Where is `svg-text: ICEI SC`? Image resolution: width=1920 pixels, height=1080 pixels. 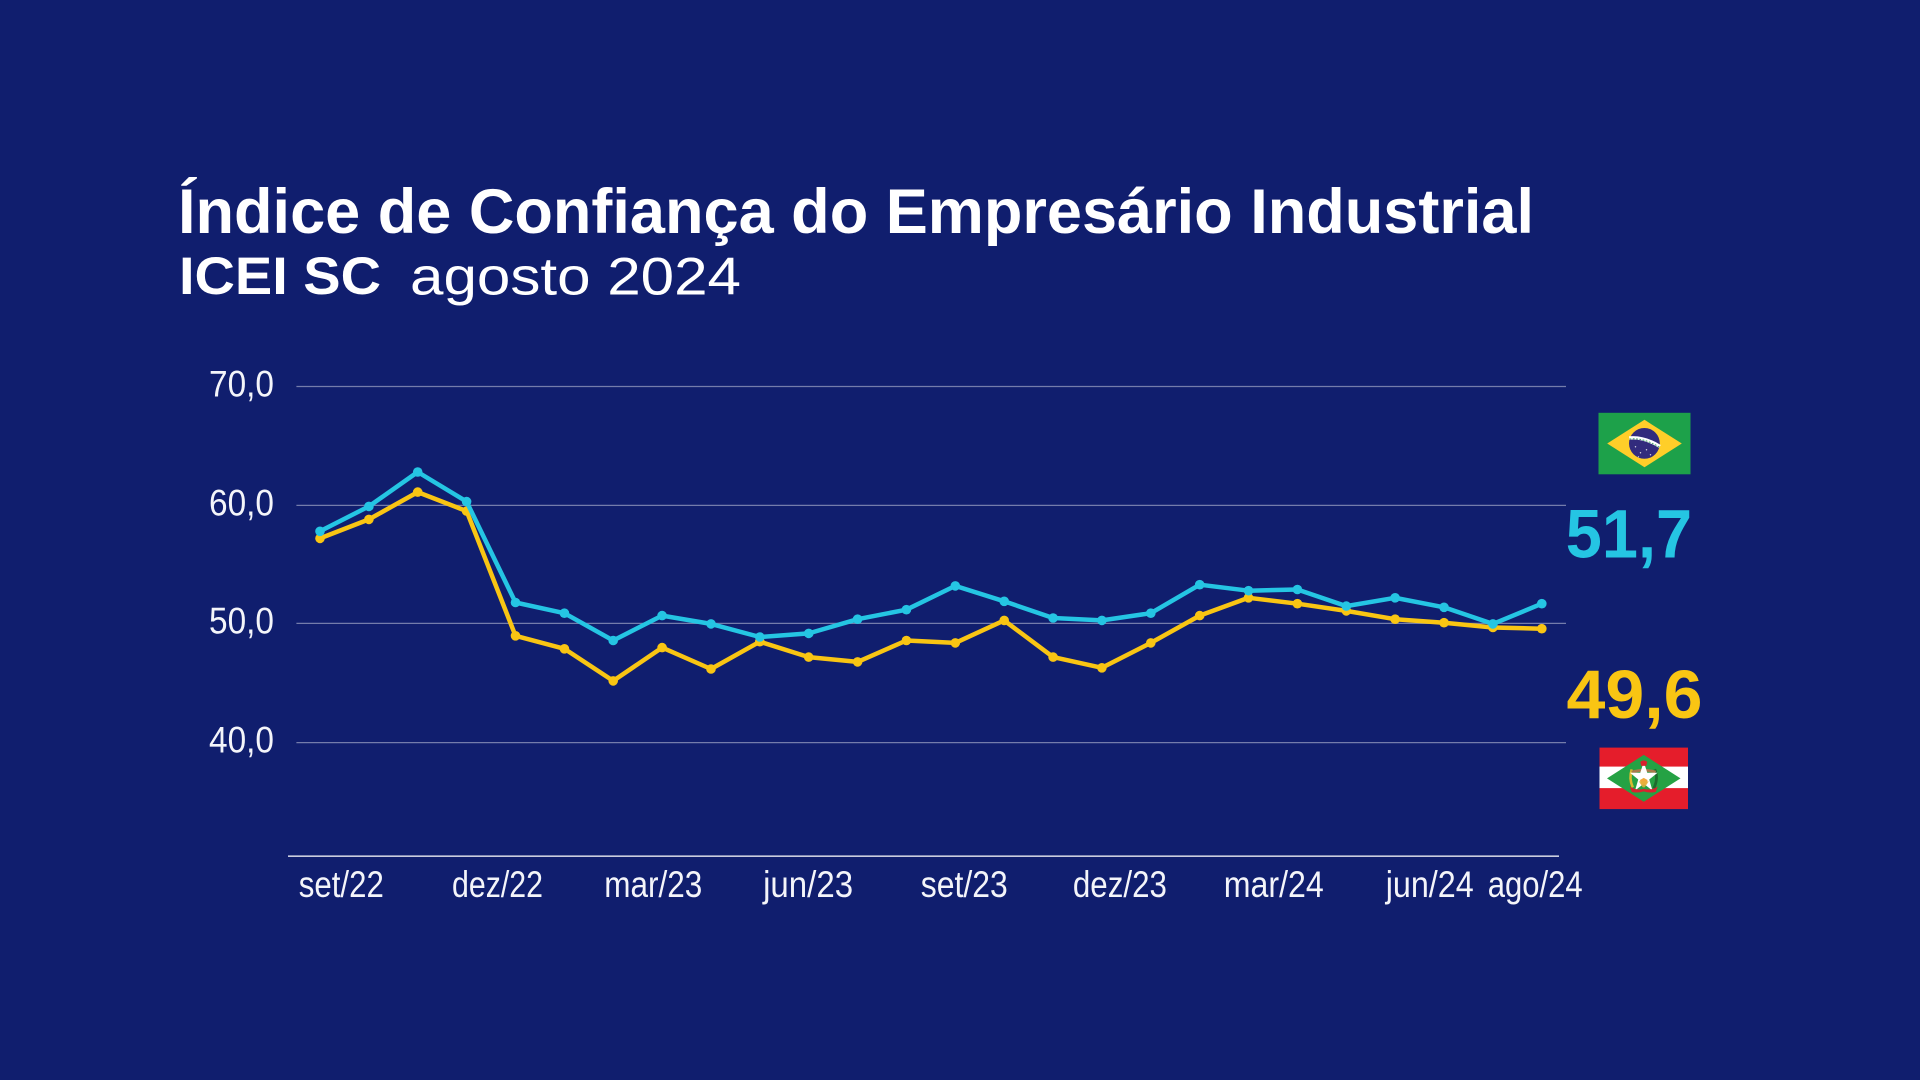
svg-text: ICEI SC is located at coordinates (280, 276).